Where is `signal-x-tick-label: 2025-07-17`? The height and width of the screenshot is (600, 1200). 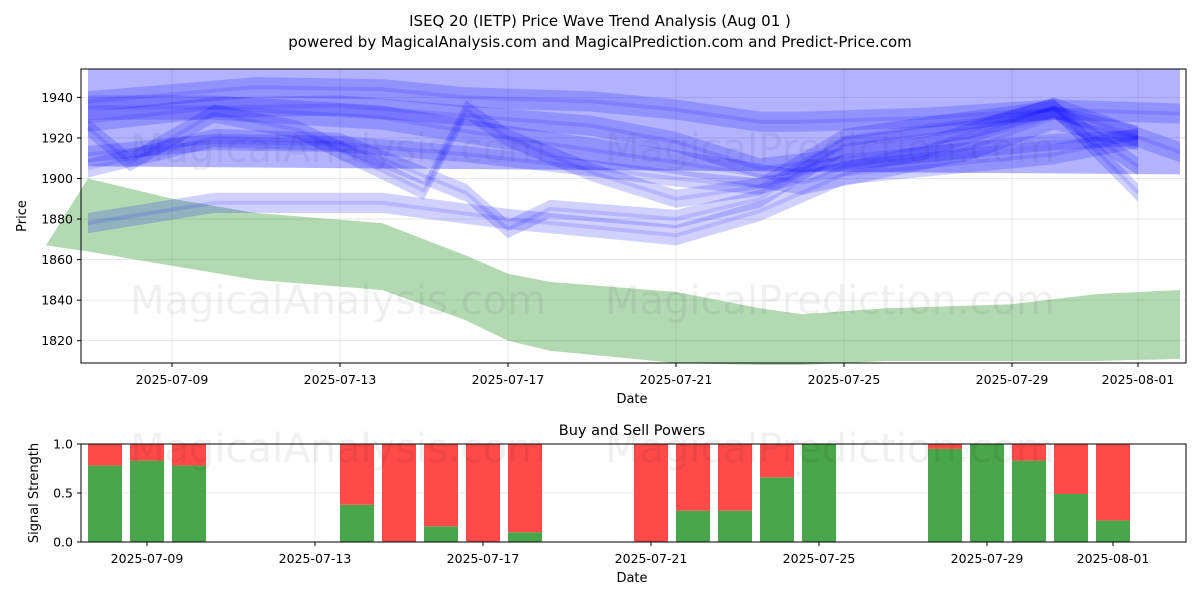 signal-x-tick-label: 2025-07-17 is located at coordinates (483, 558).